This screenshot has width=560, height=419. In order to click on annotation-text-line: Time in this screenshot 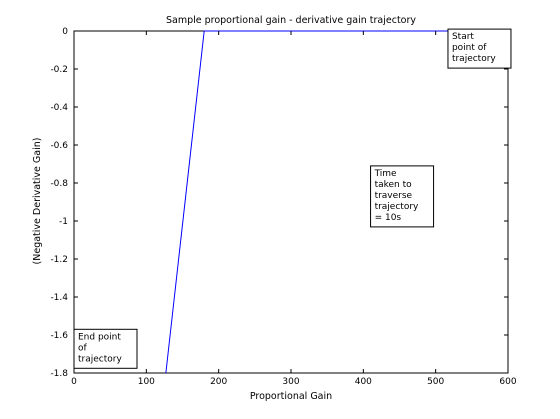, I will do `click(385, 174)`.